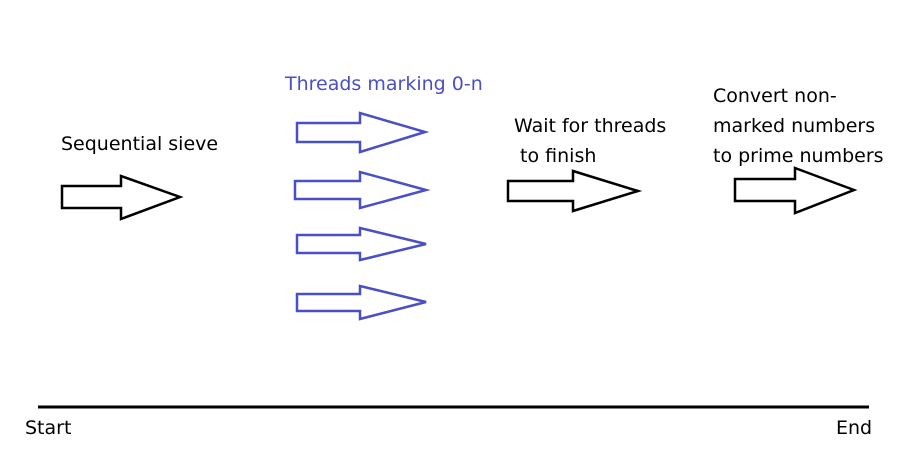 Image resolution: width=903 pixels, height=460 pixels. What do you see at coordinates (48, 428) in the screenshot?
I see `timeline-start-label: Start` at bounding box center [48, 428].